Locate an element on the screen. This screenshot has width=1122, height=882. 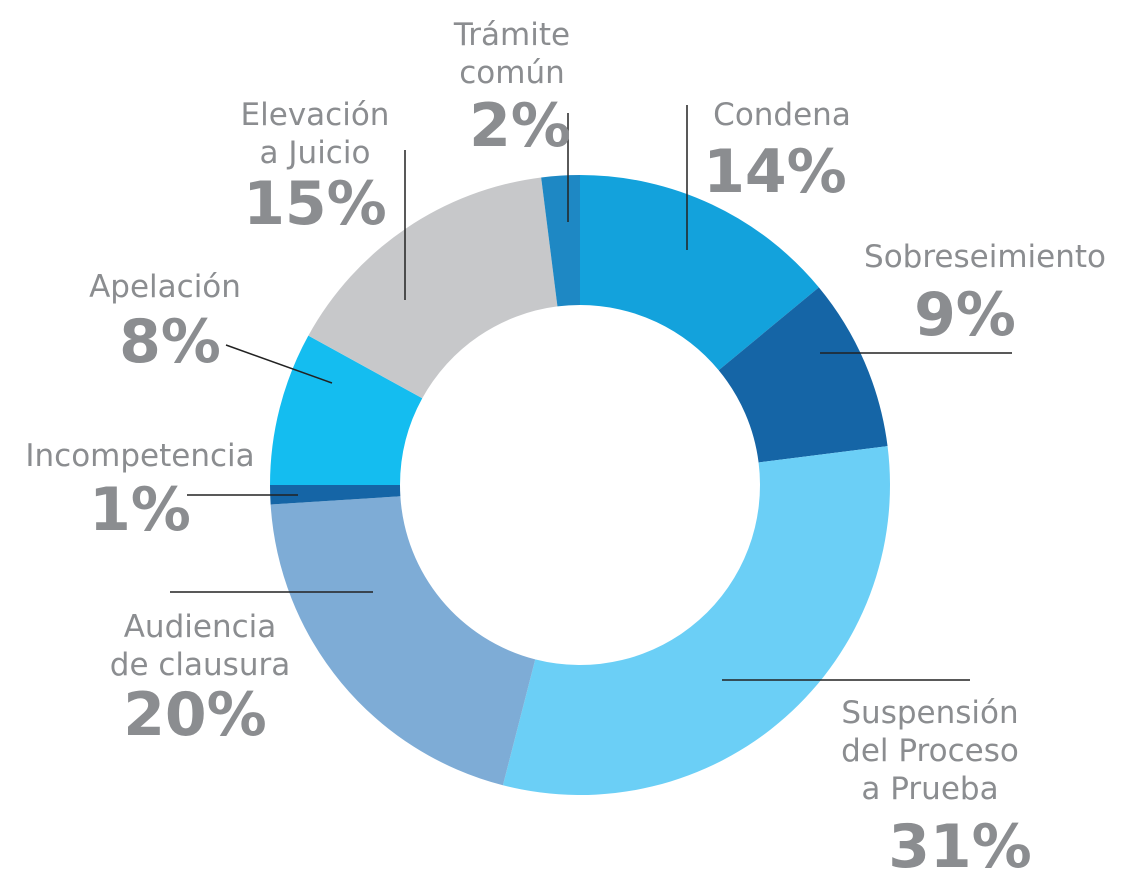
slice-label: Suspensión del Proceso a Prueba is located at coordinates (930, 751).